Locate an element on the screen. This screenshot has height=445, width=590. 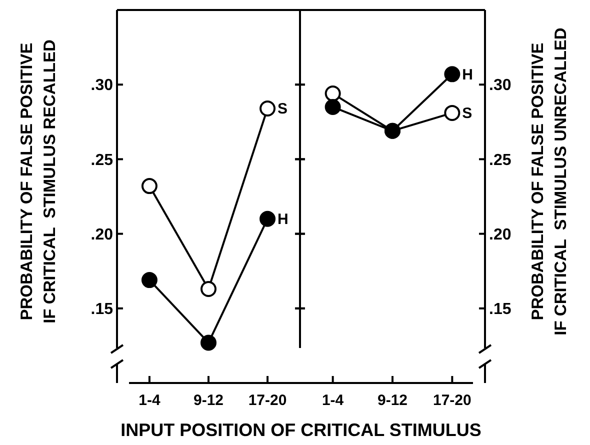
y-tick-label: .30 is located at coordinates (102, 85).